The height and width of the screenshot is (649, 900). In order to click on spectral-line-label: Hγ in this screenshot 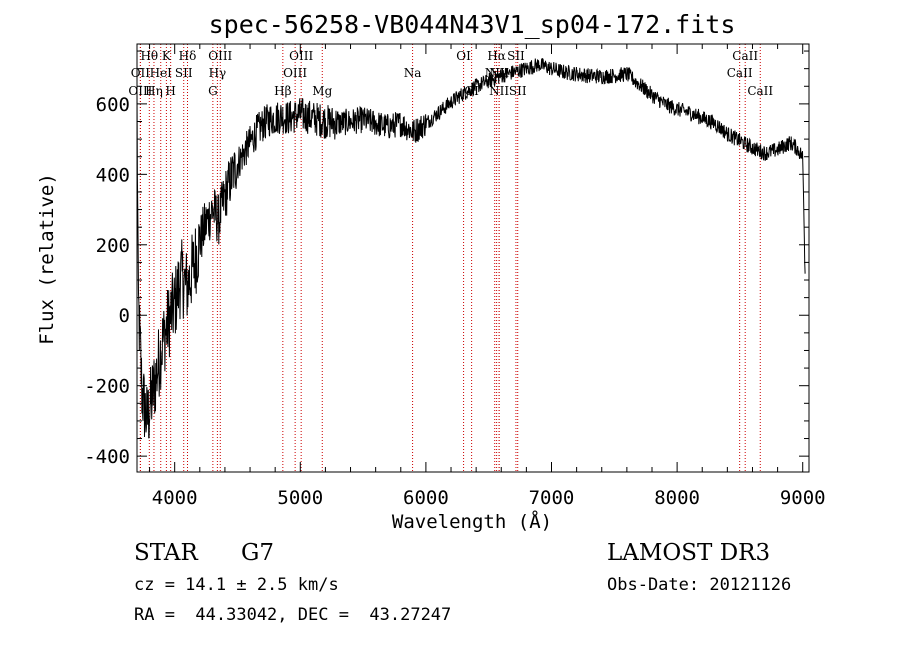, I will do `click(218, 73)`.